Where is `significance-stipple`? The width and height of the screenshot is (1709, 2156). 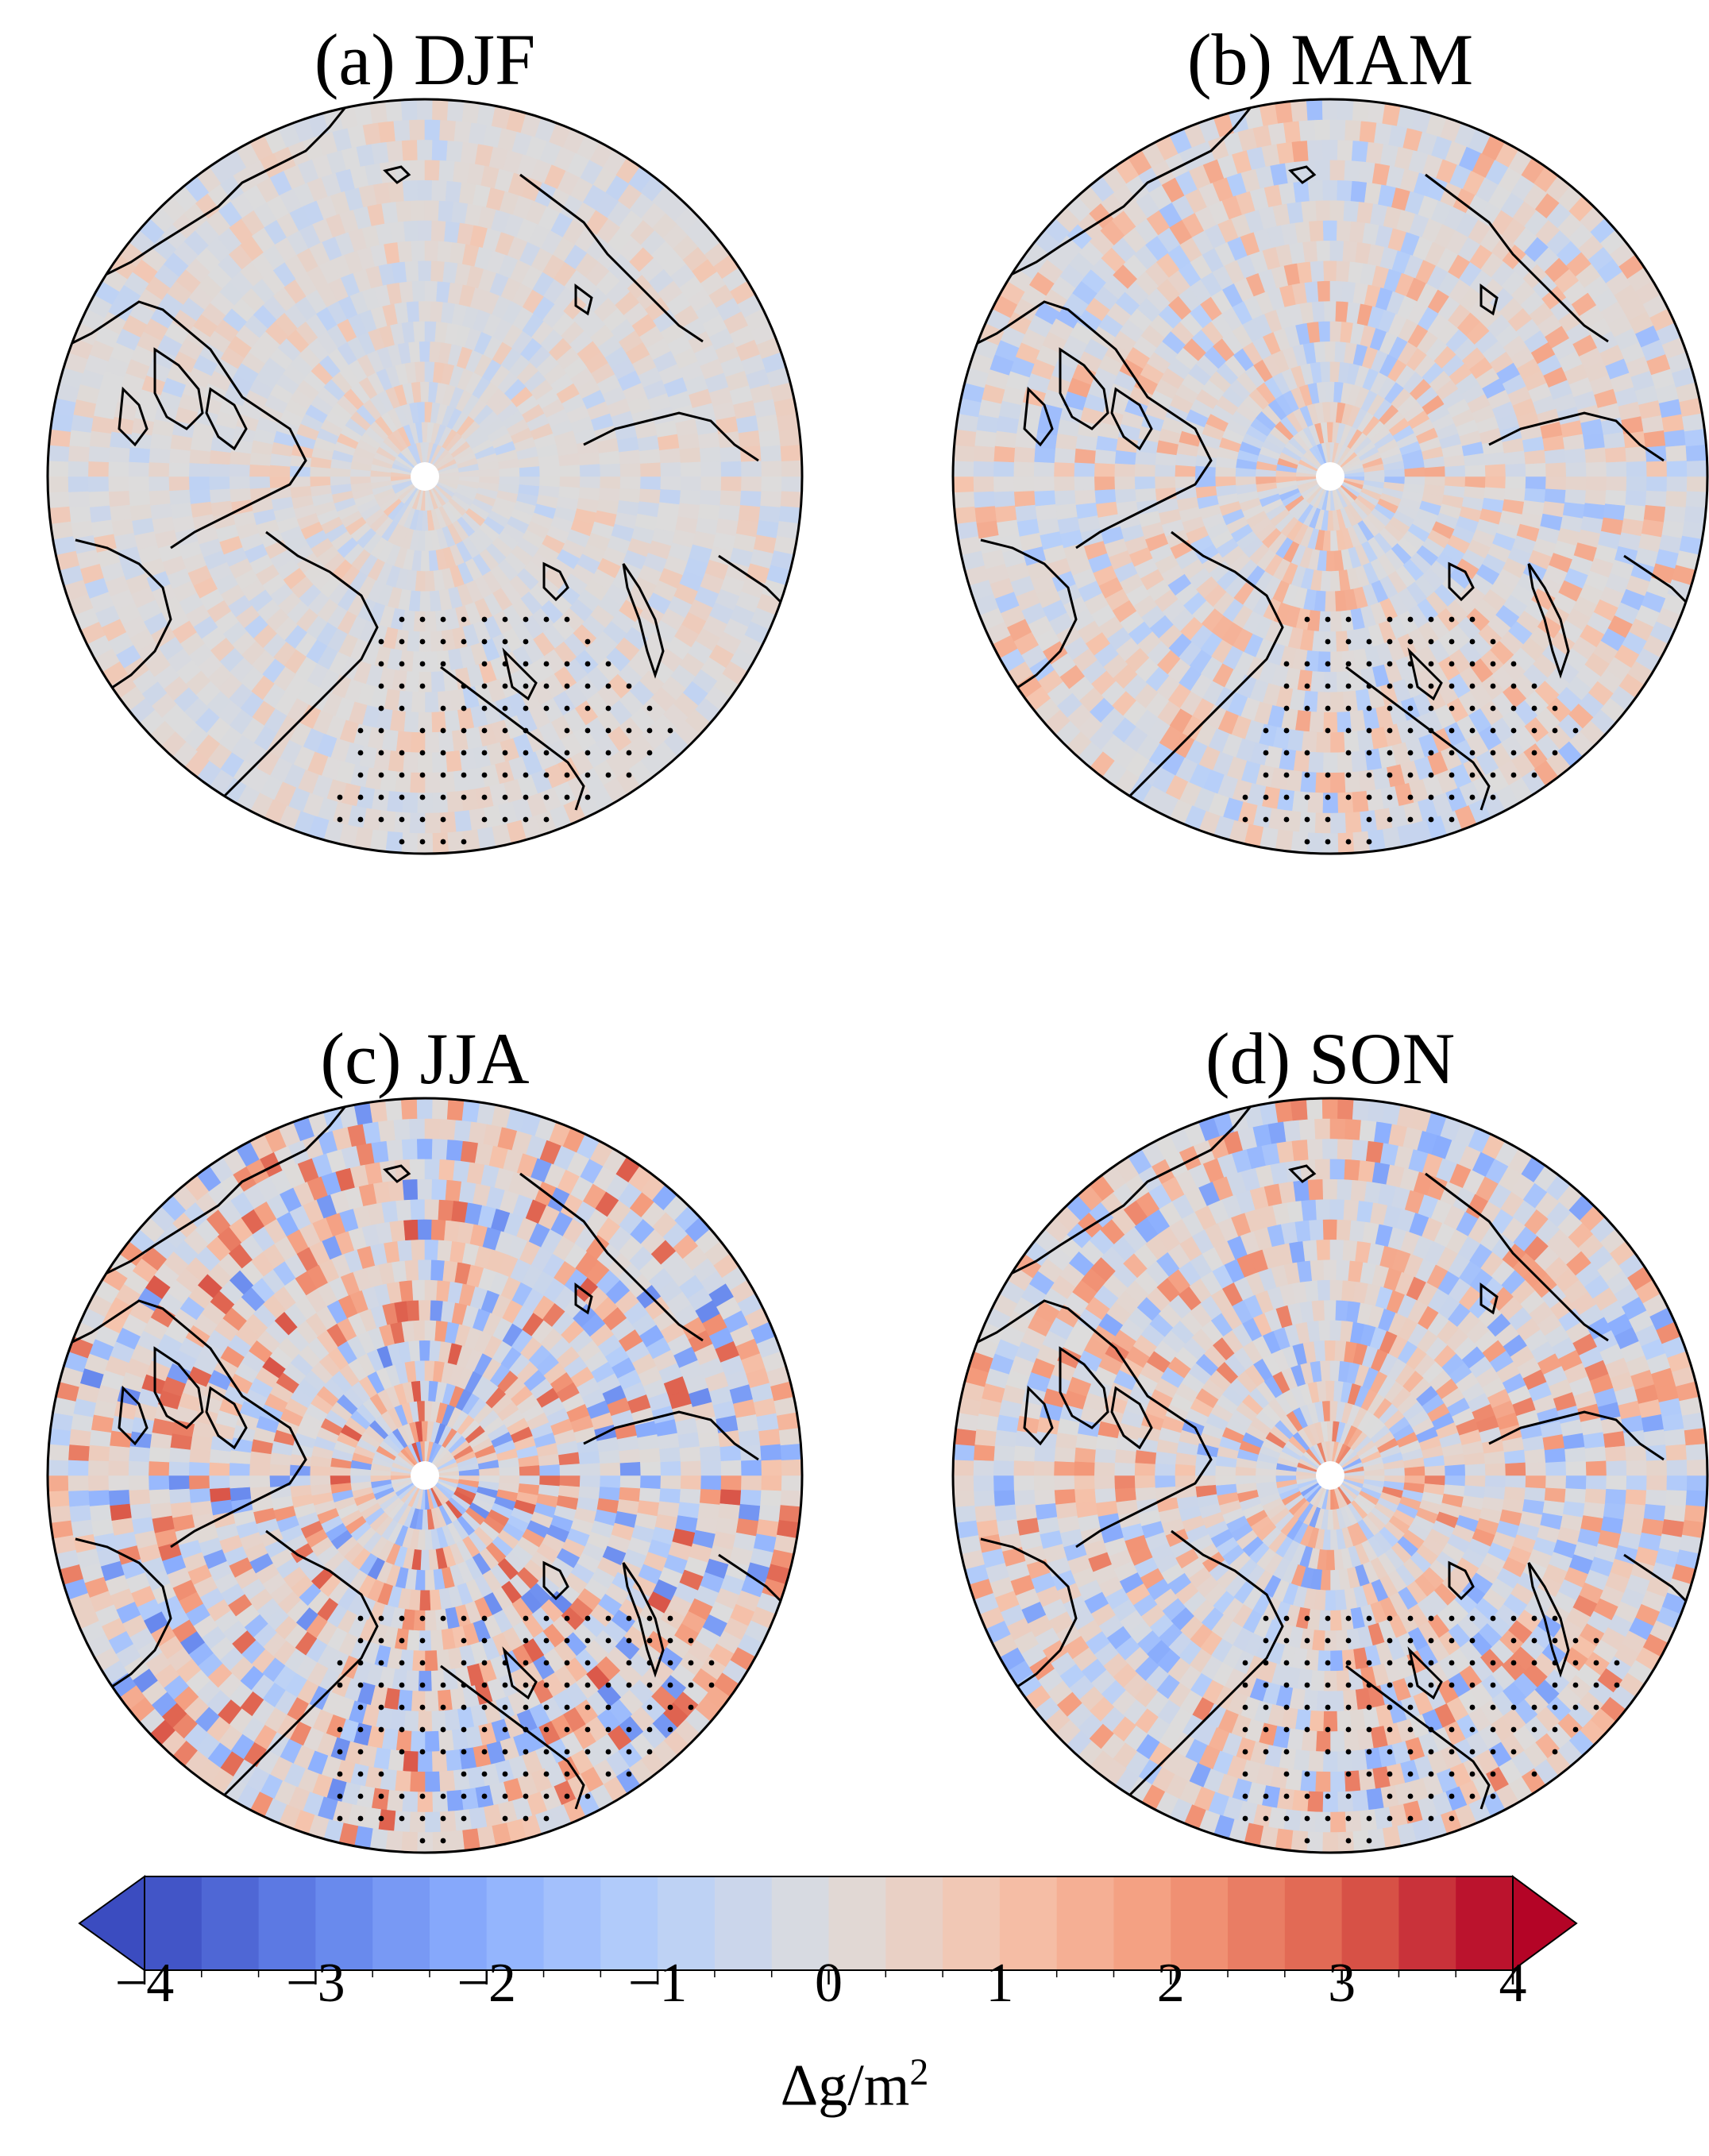 significance-stipple is located at coordinates (505, 730).